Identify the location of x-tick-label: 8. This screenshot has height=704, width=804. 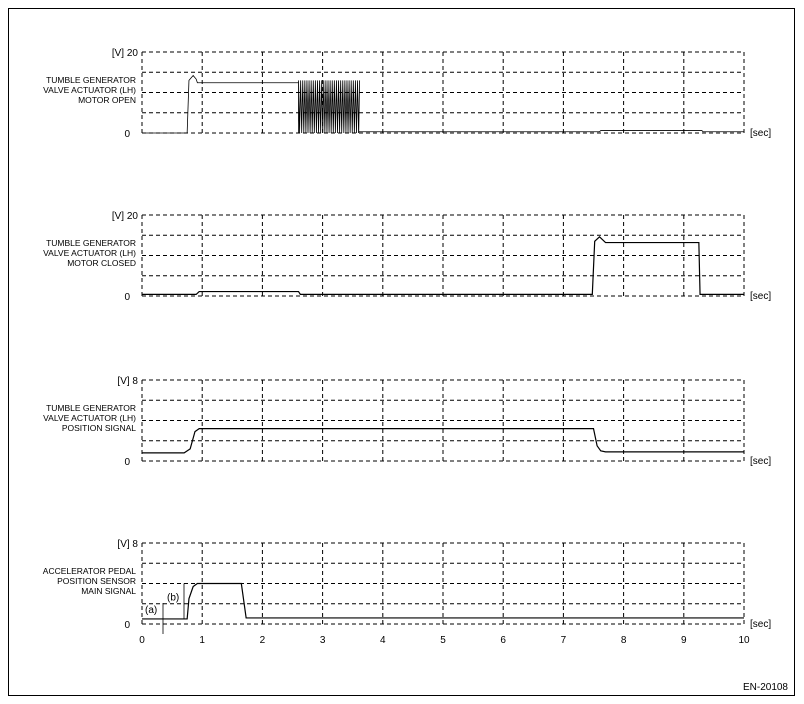
(624, 640).